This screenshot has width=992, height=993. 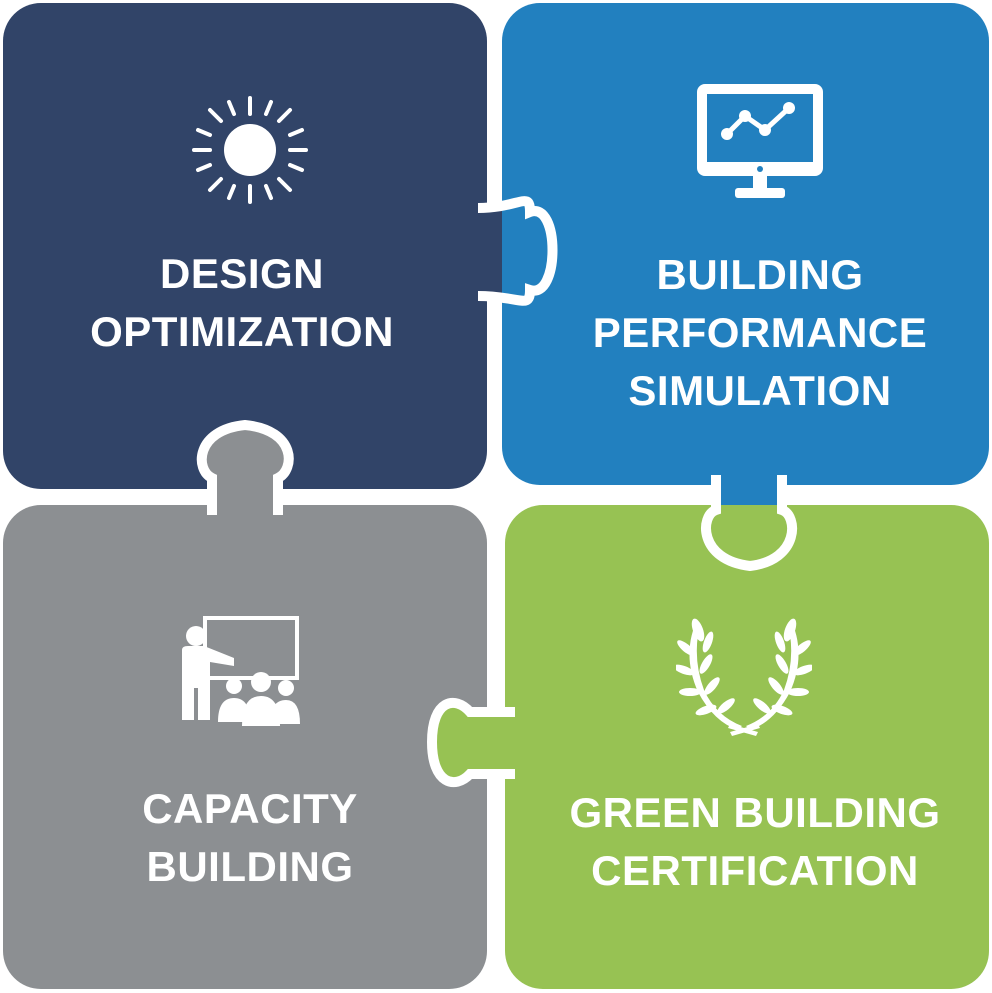 I want to click on capacity-building-line-1: CAPACITY, so click(x=250, y=808).